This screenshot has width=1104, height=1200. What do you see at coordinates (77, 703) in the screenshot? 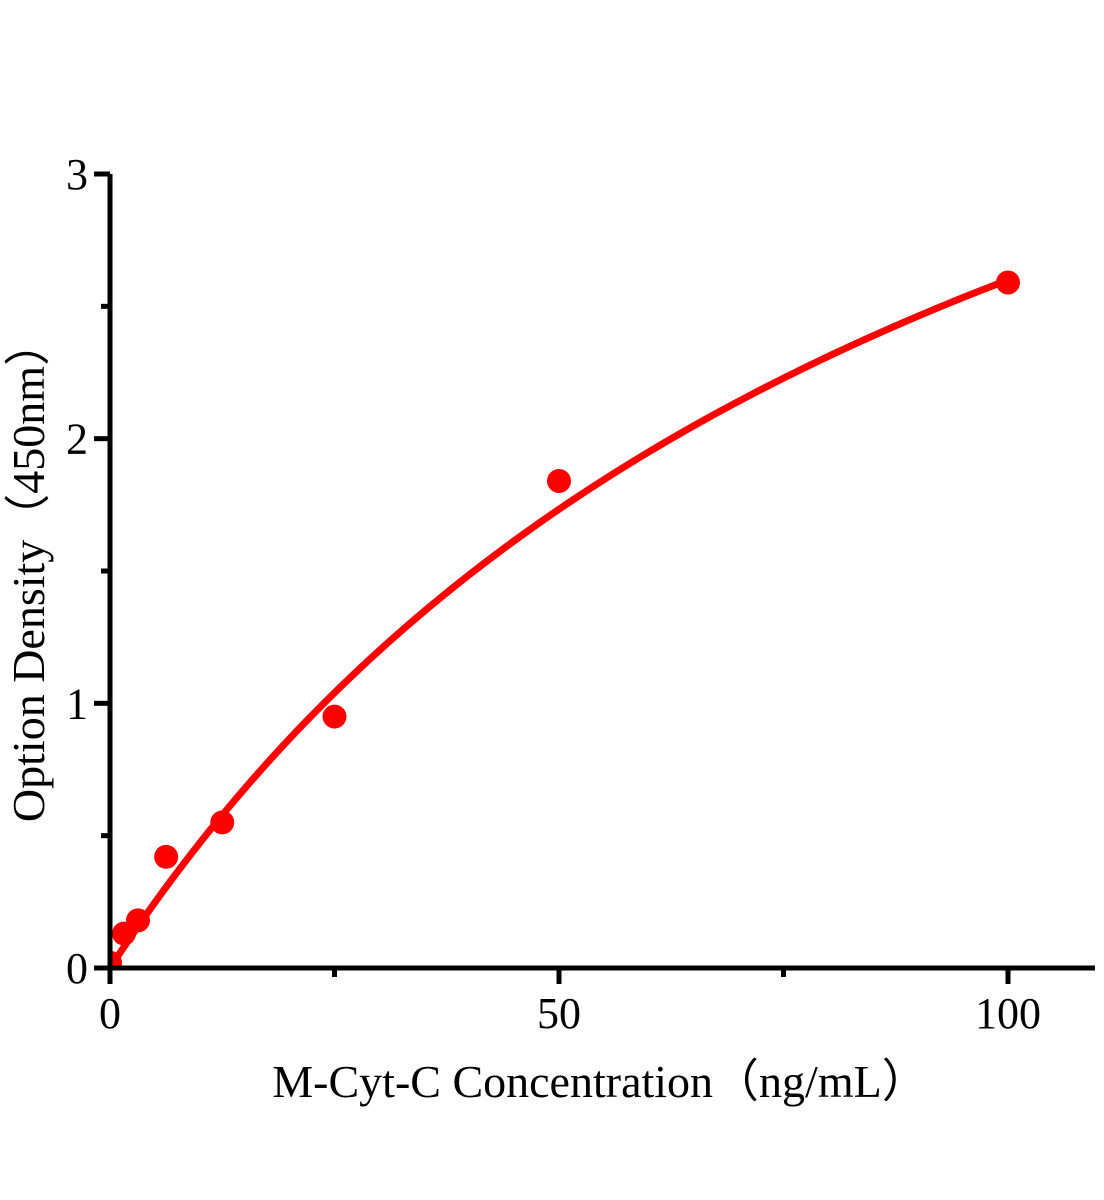
I see `y-tick-label: 1` at bounding box center [77, 703].